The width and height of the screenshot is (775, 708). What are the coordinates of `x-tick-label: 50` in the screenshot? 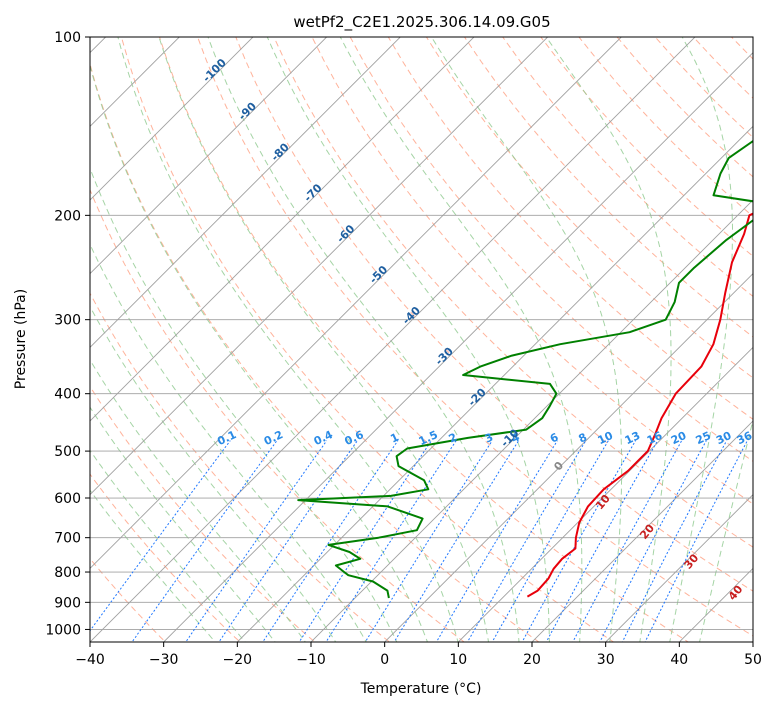 It's located at (753, 660).